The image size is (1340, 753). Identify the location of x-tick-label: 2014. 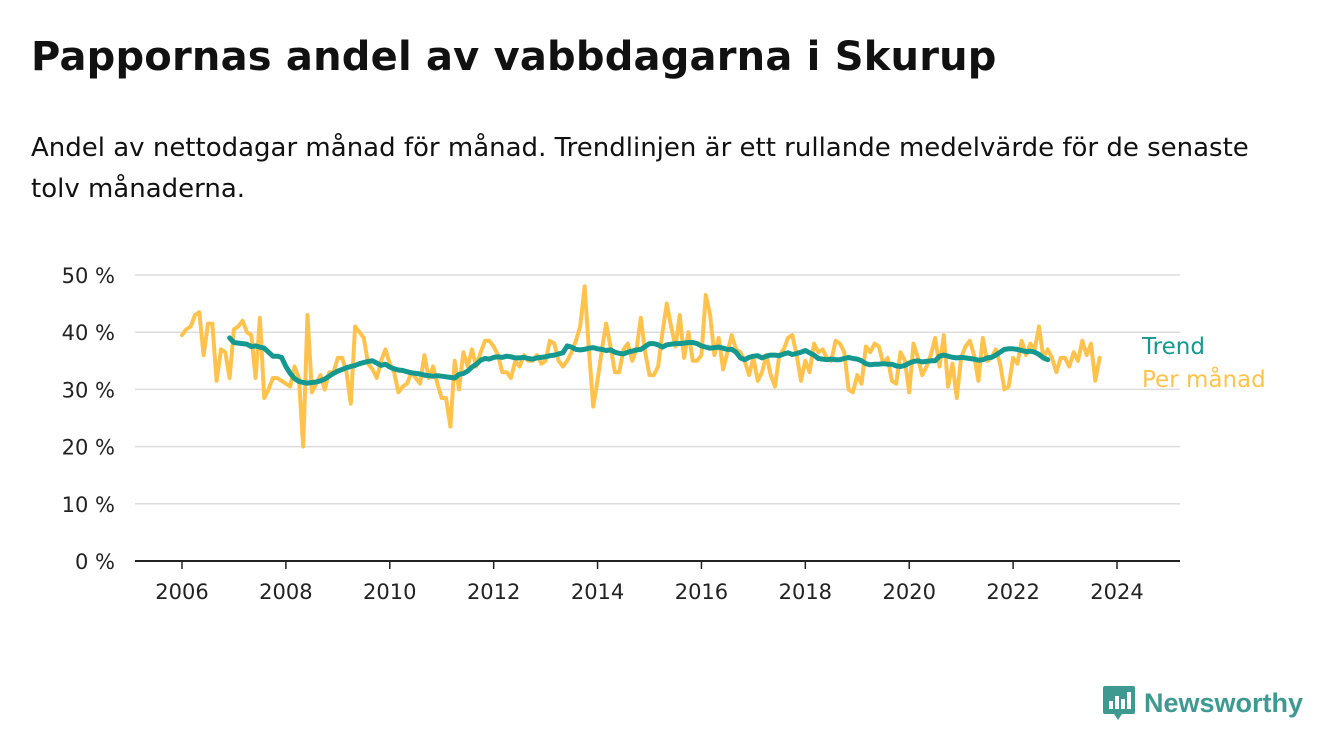
(597, 592).